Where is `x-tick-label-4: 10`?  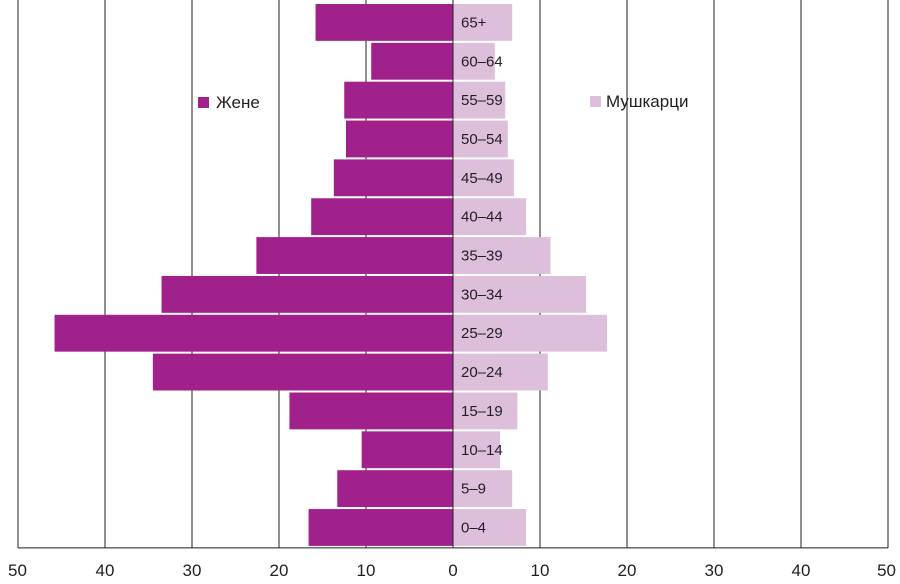 x-tick-label-4: 10 is located at coordinates (366, 570).